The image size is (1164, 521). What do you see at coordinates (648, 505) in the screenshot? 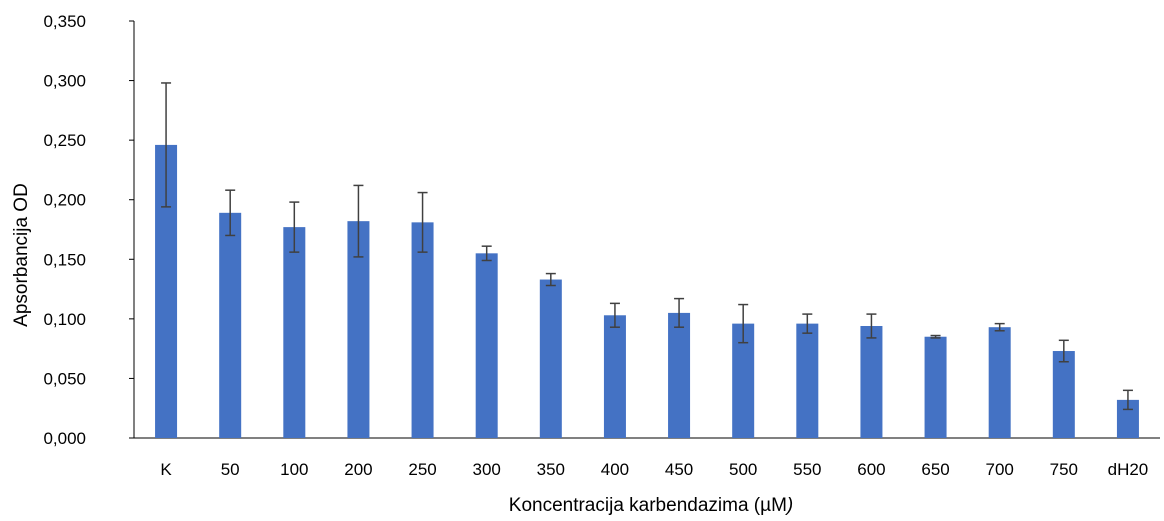
I see `x-axis-title-main: Koncentracija karbendazima (µM` at bounding box center [648, 505].